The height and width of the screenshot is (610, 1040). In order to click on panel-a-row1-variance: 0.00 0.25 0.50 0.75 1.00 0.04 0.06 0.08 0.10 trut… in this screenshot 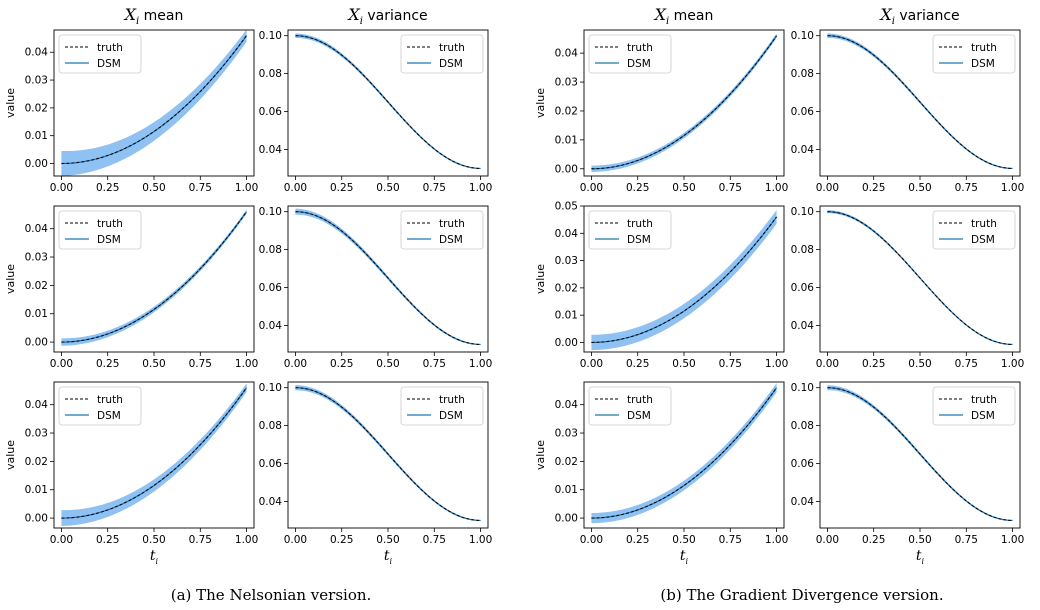, I will do `click(375, 287)`.